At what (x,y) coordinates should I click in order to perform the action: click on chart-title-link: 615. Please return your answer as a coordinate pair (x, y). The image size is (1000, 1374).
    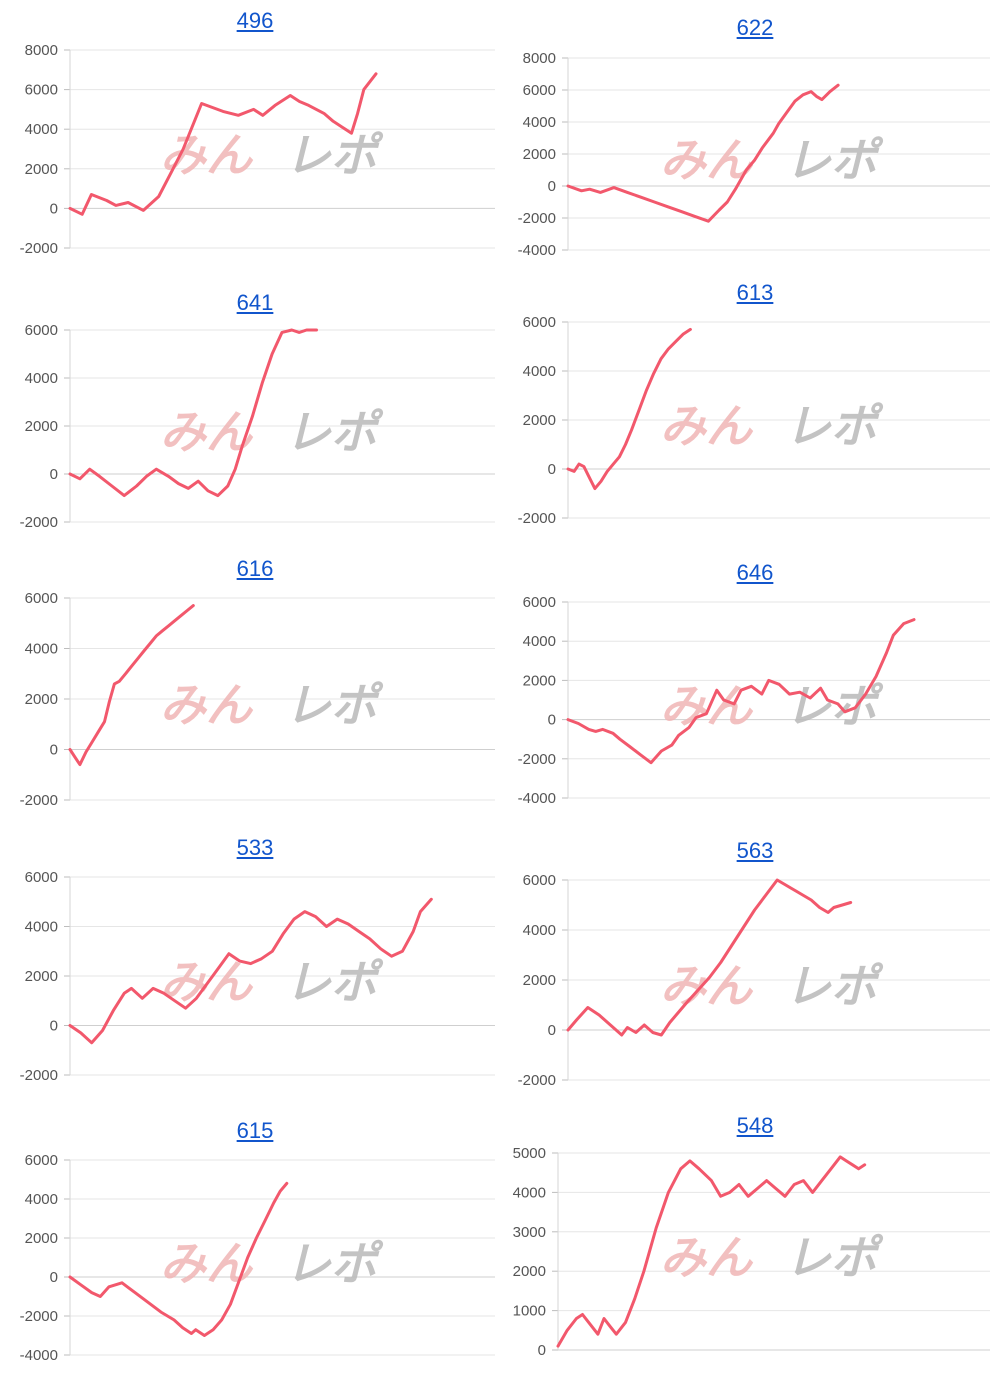
    Looking at the image, I should click on (255, 1130).